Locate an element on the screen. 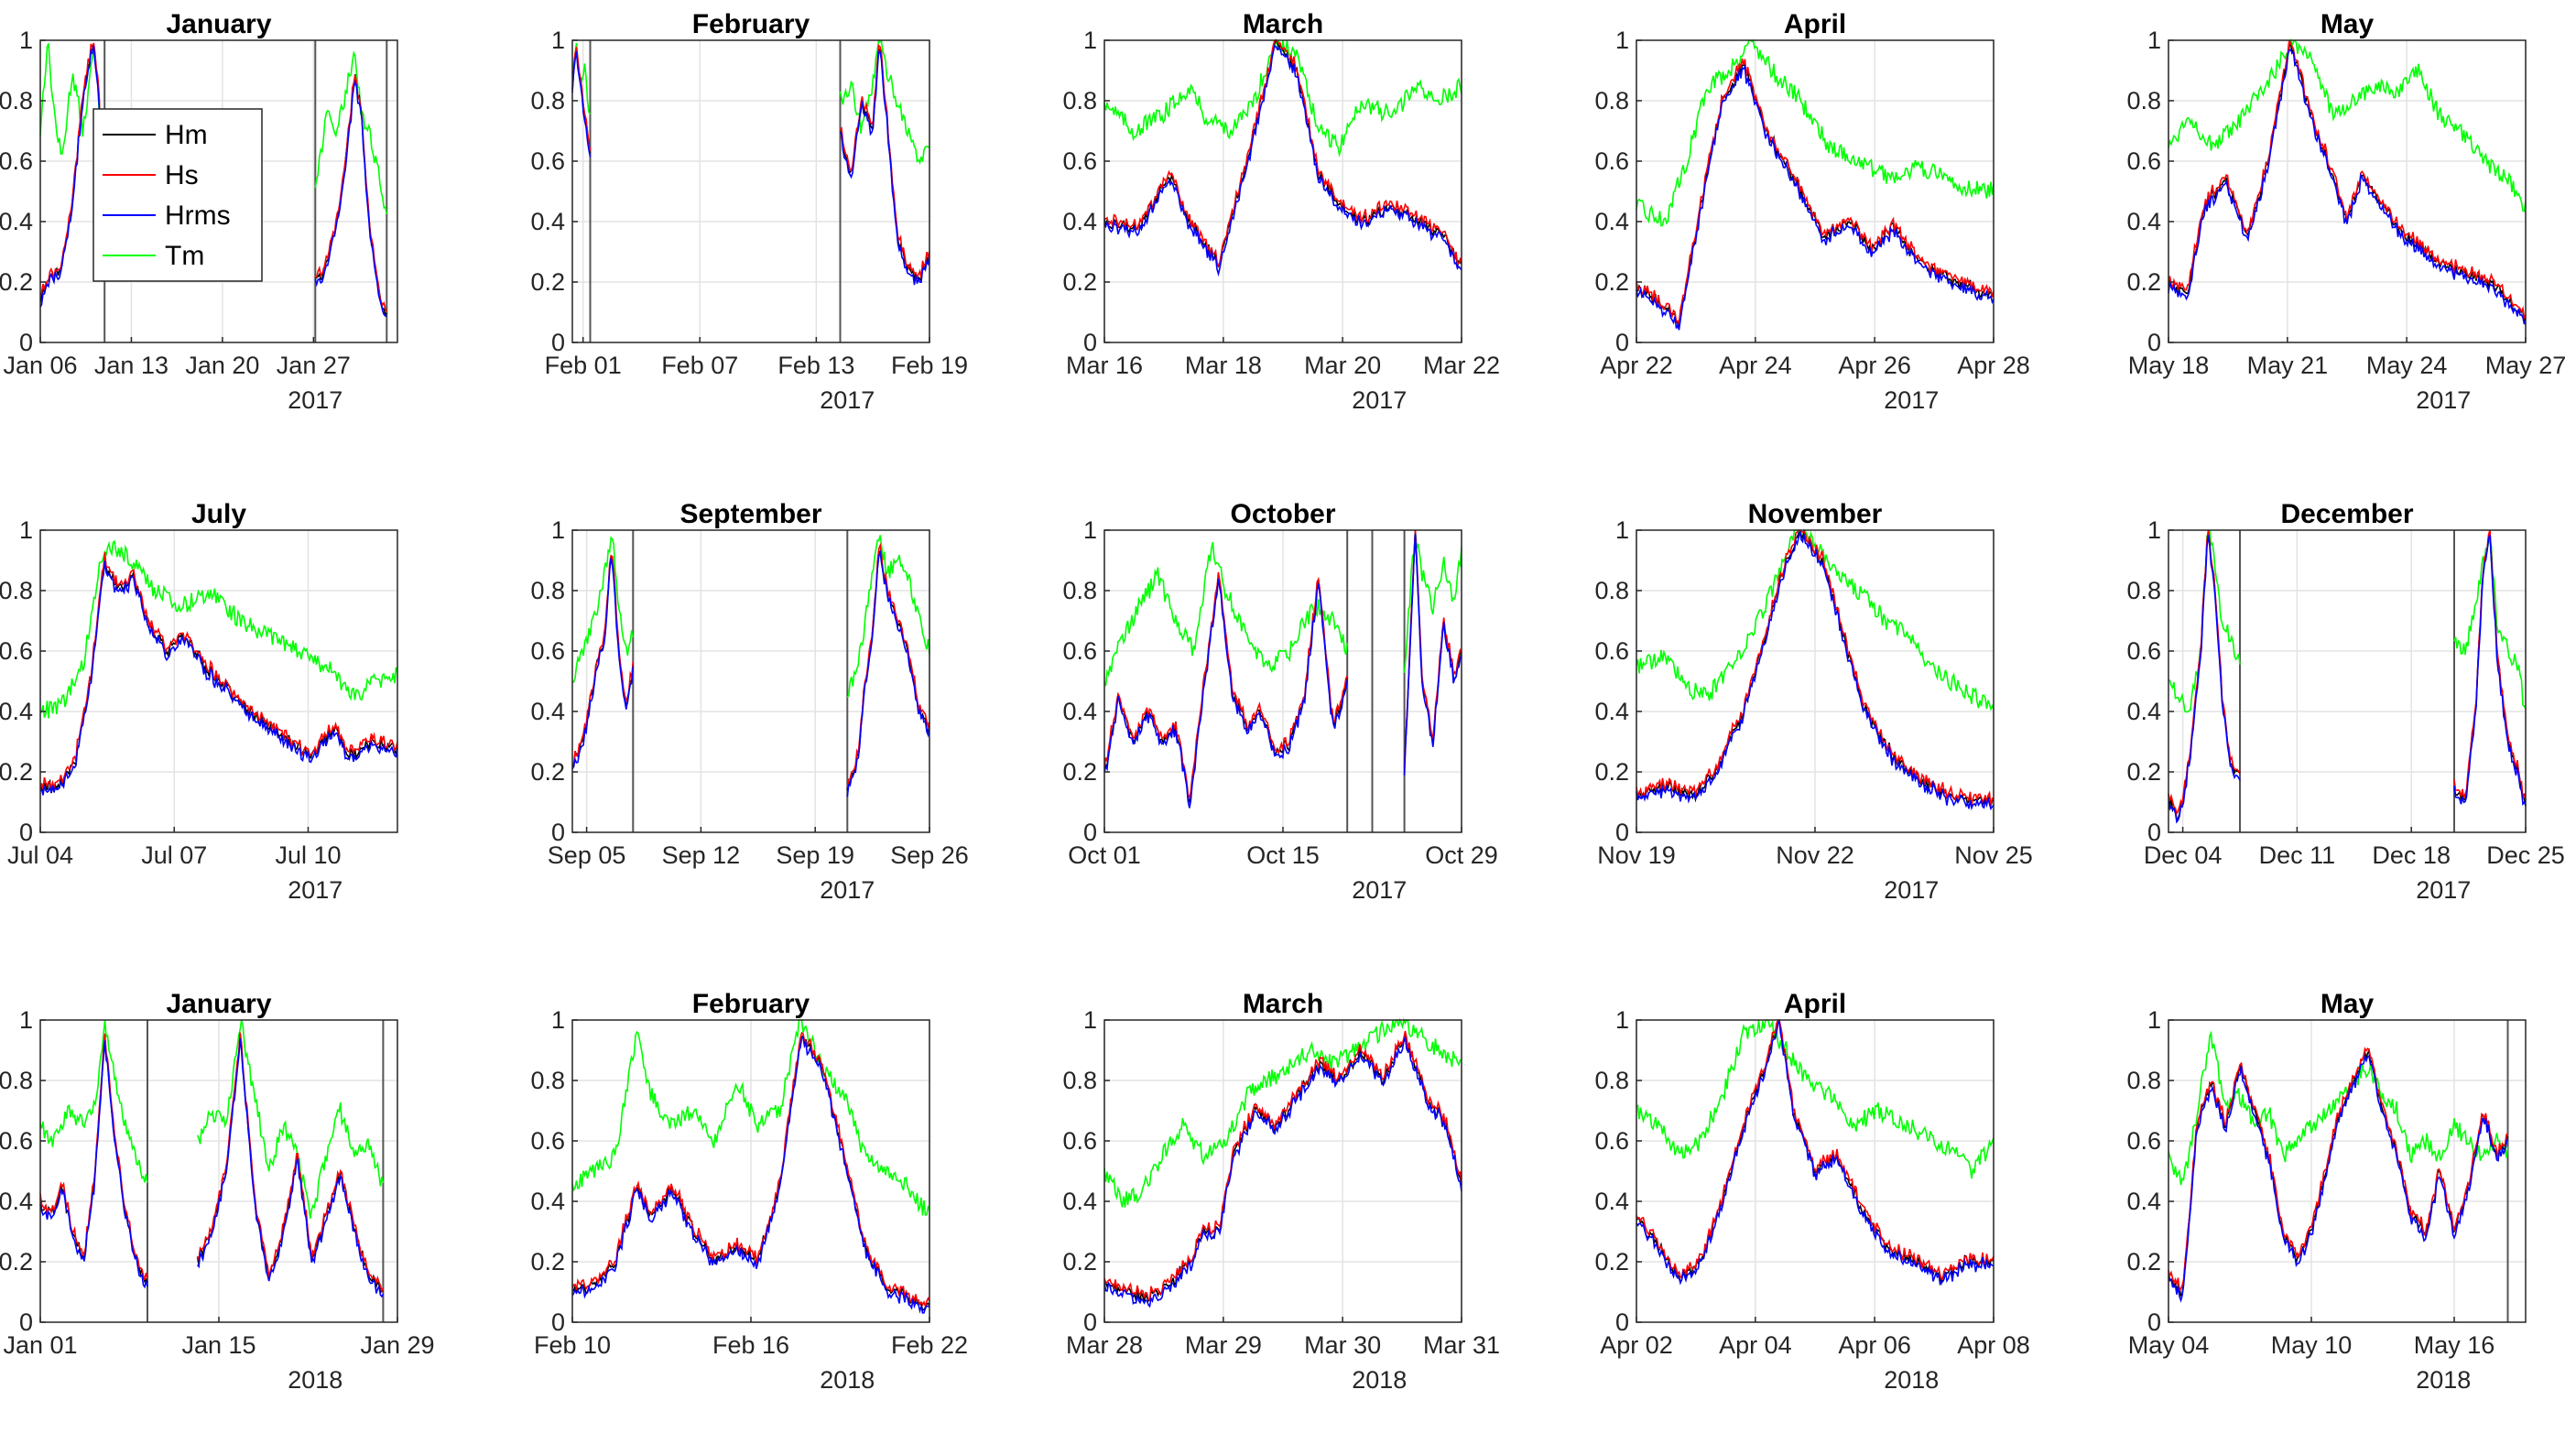  x-tick-label: Apr 08 is located at coordinates (1993, 1345).